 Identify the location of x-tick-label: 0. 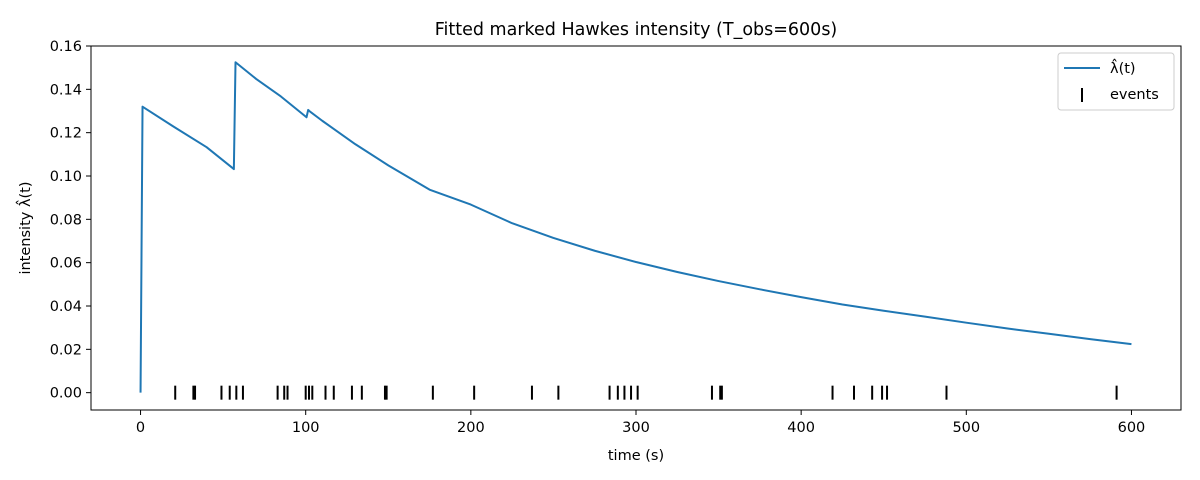
(140, 428).